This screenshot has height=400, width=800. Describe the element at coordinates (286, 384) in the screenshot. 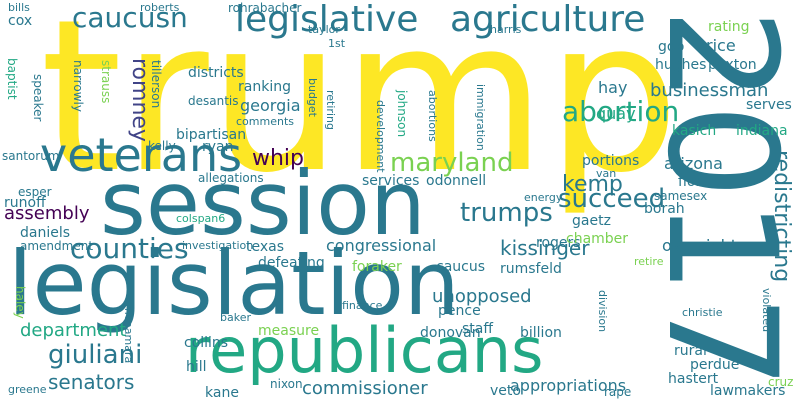

I see `word-nixon: nixon` at that location.